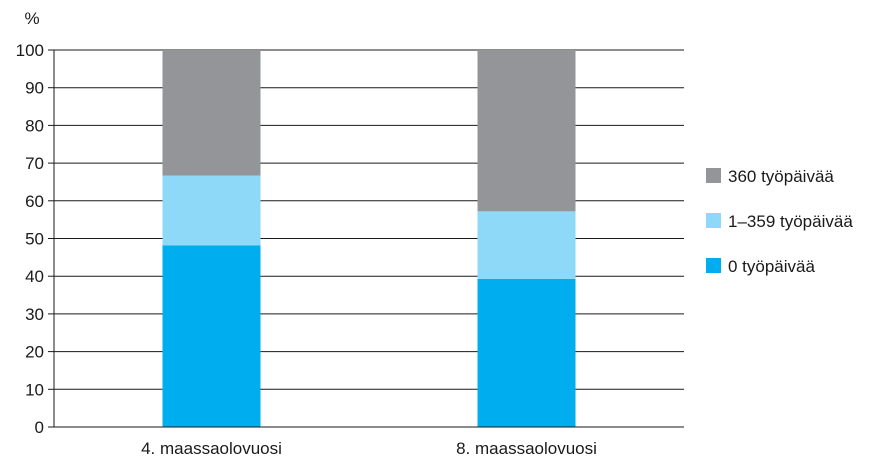  I want to click on y-tick-label: 50, so click(34, 239).